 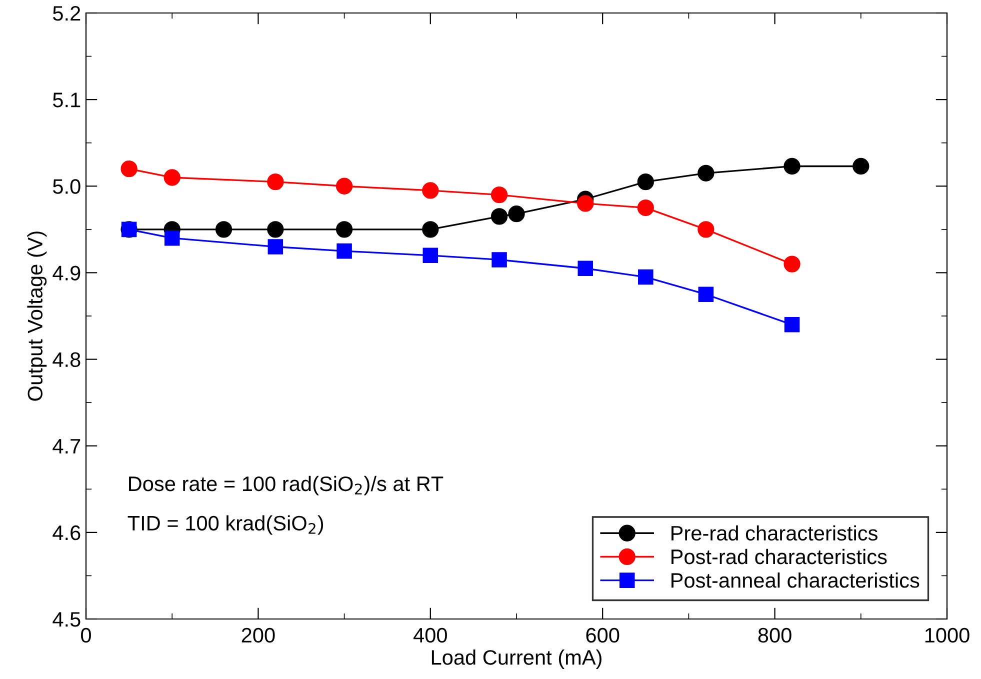 What do you see at coordinates (775, 533) in the screenshot?
I see `legend-label: Pre-rad characteristics` at bounding box center [775, 533].